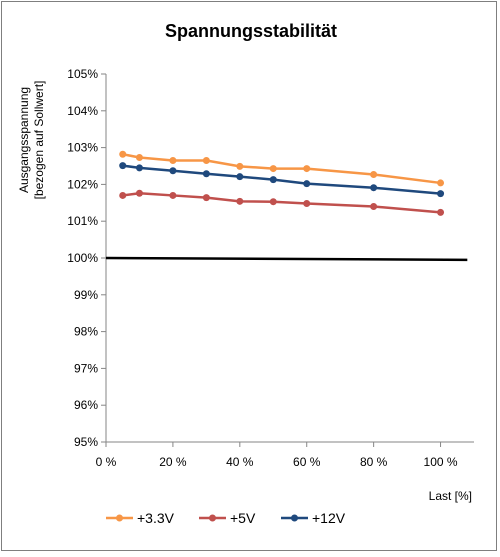  Describe the element at coordinates (156, 518) in the screenshot. I see `legend-entry: +3.3V` at that location.